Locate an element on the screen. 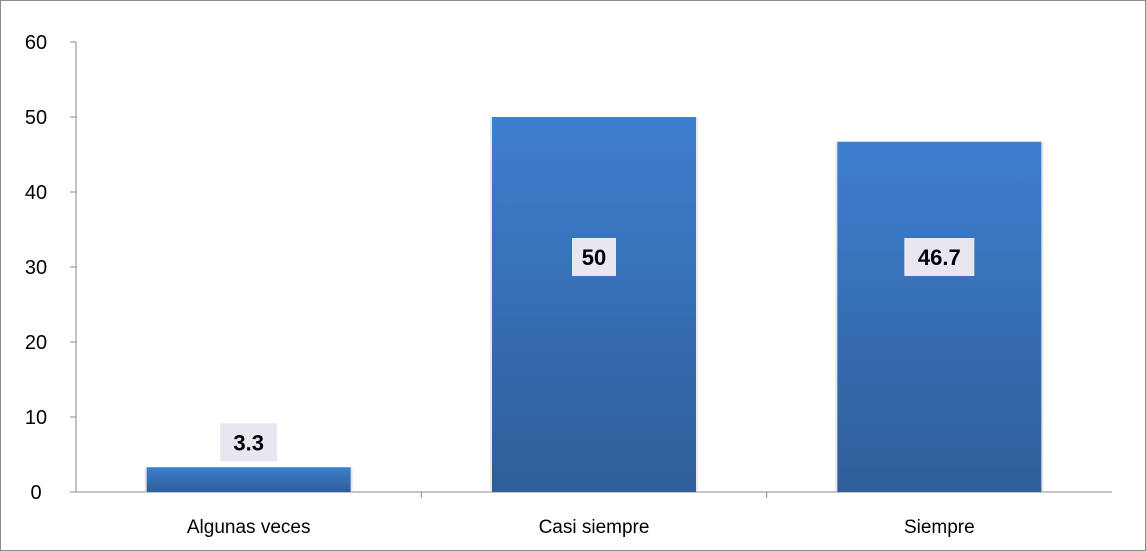 The image size is (1146, 551). y-tick-label: 10 is located at coordinates (36, 418).